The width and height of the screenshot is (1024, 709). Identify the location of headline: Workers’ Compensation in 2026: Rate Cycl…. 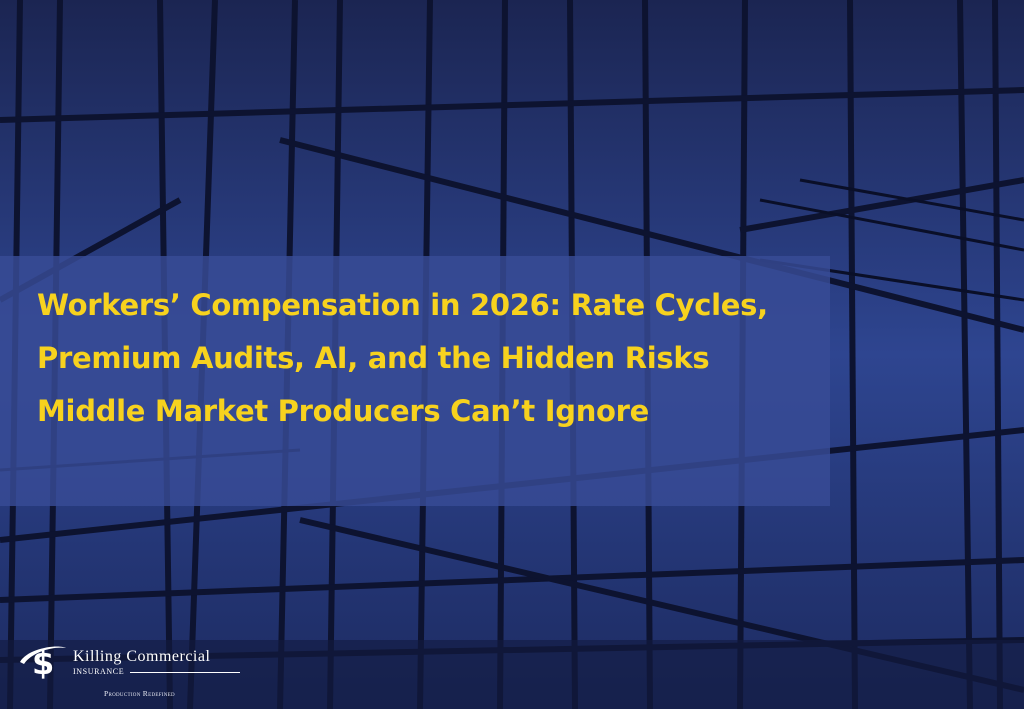
(402, 358).